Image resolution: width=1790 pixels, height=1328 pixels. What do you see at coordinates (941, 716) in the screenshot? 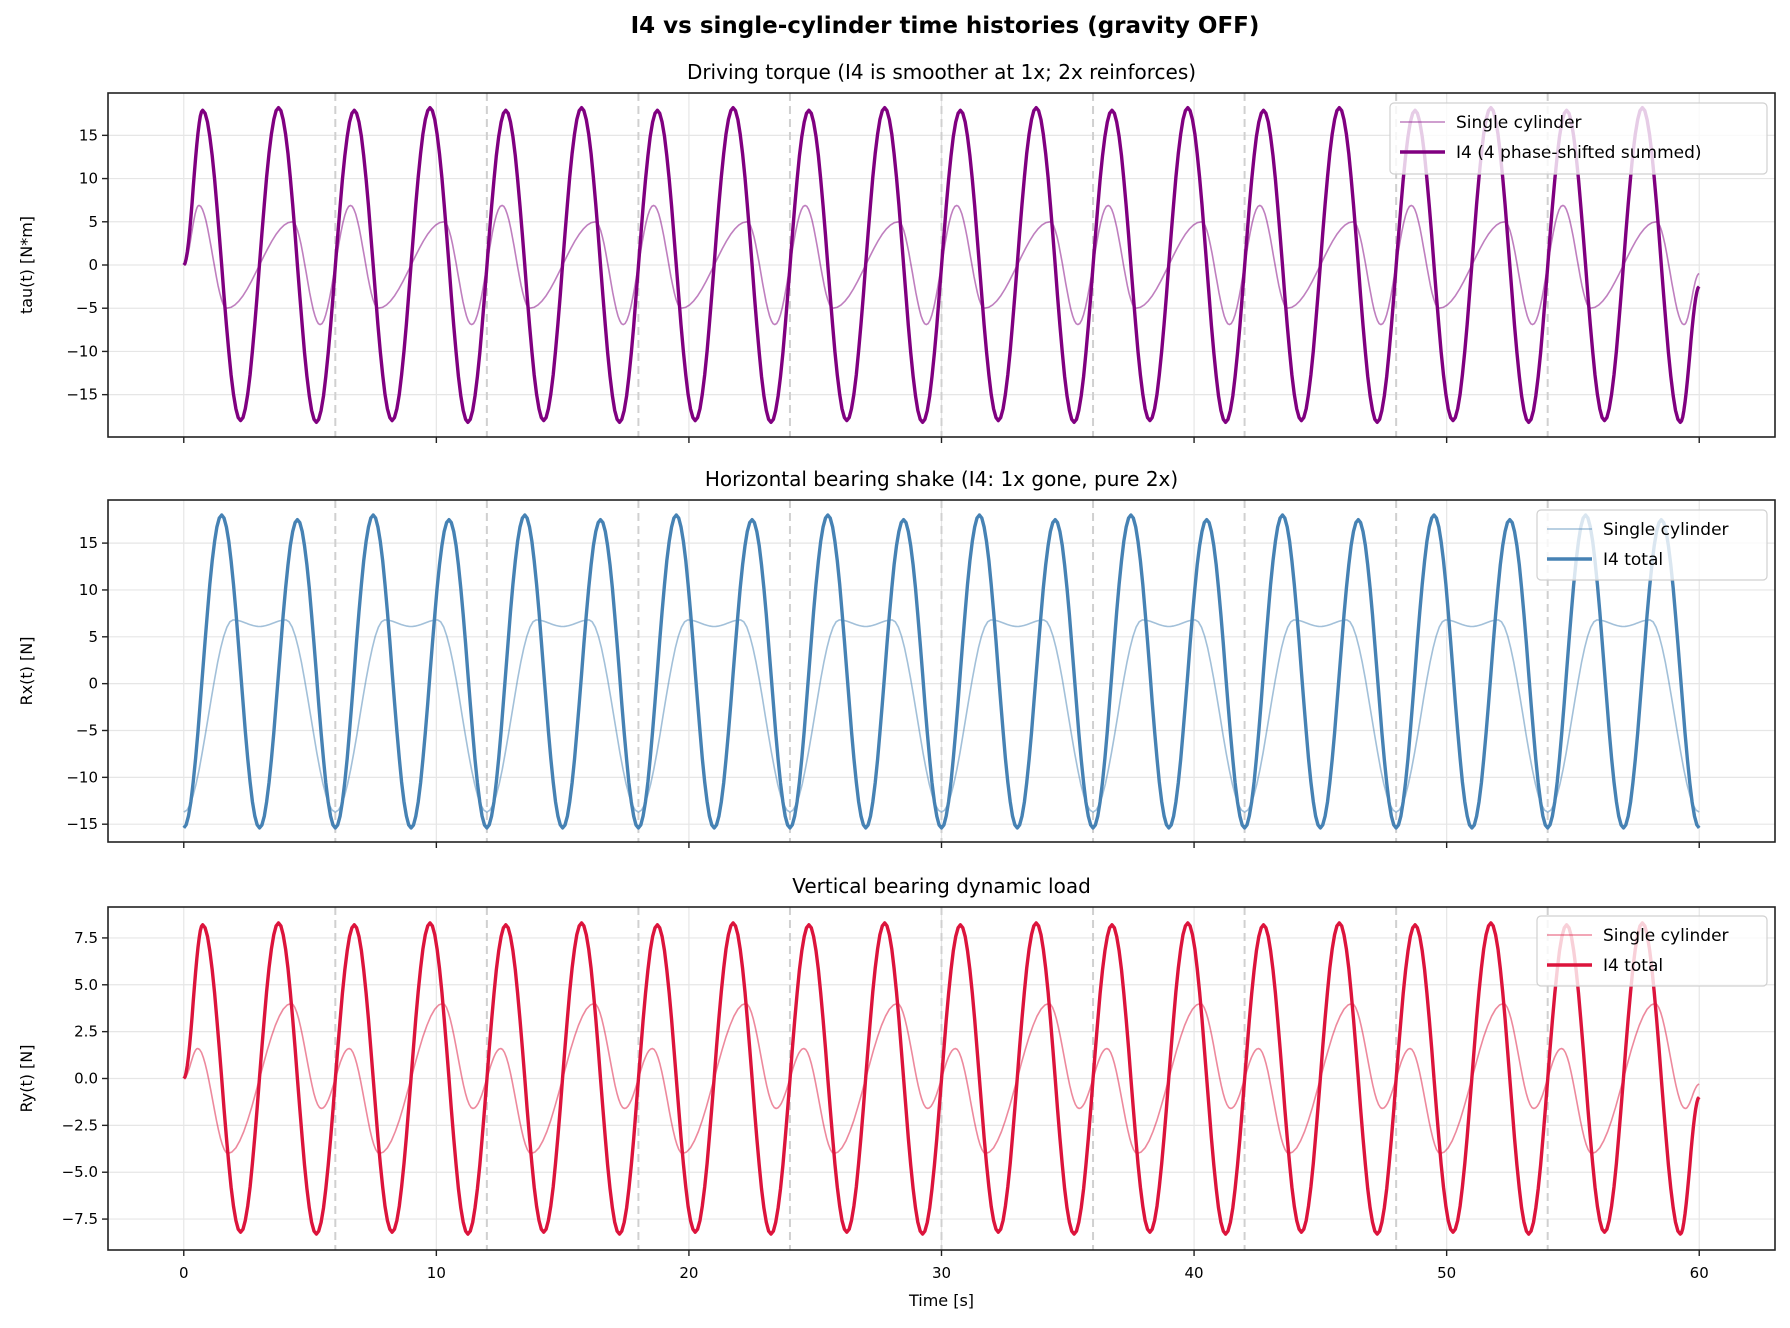
I see `series-line-single-cylinder` at bounding box center [941, 716].